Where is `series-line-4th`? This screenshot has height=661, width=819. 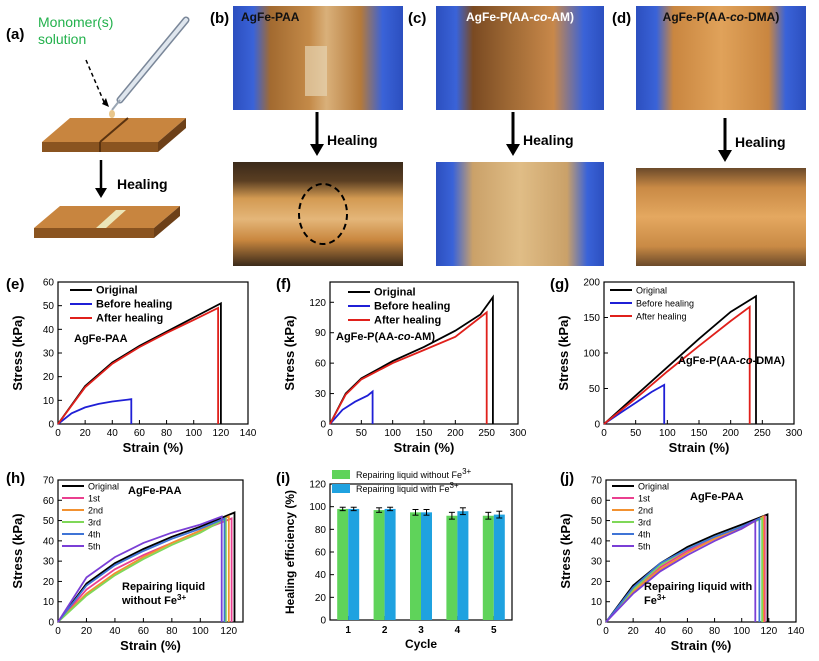 series-line-4th is located at coordinates (683, 570).